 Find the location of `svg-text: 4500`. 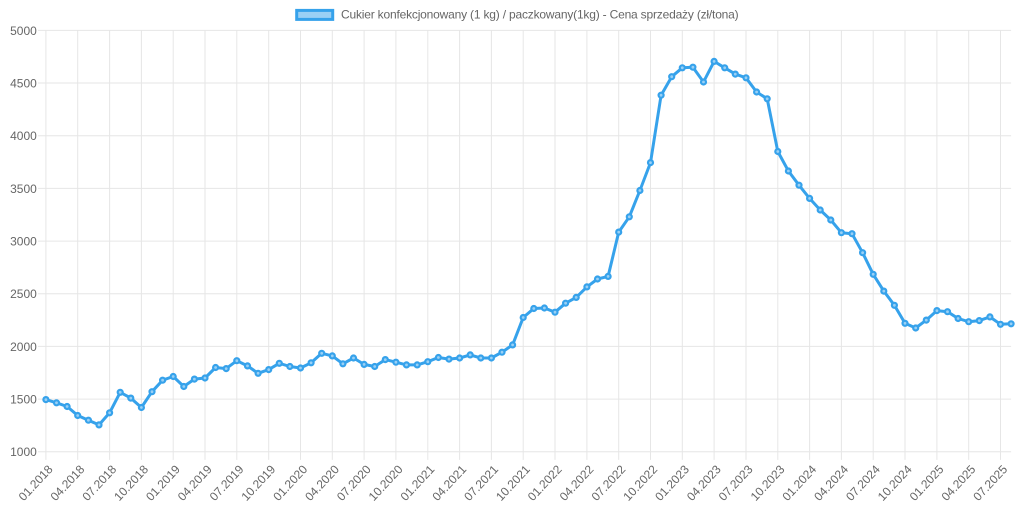

svg-text: 4500 is located at coordinates (23, 83).